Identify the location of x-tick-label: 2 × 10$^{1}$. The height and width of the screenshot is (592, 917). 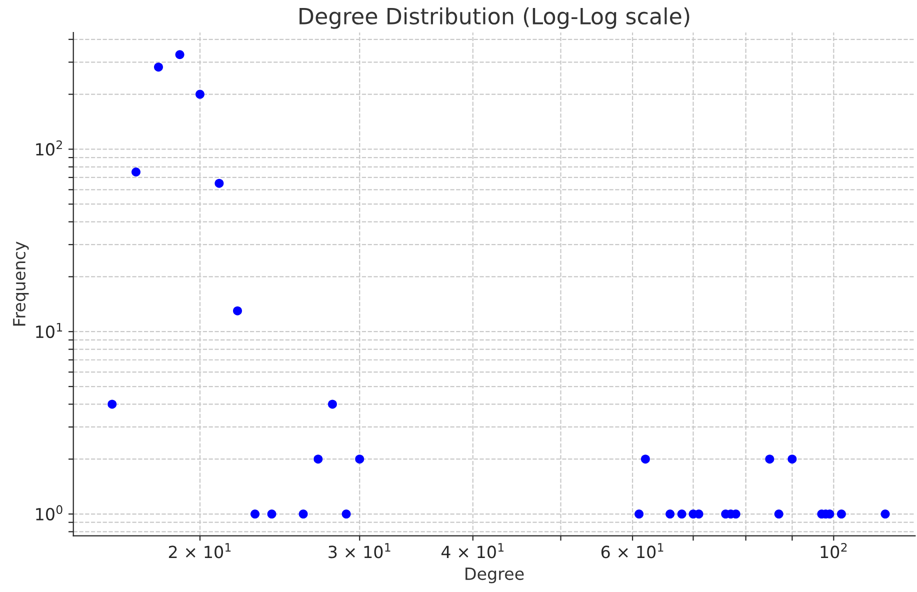
(199, 550).